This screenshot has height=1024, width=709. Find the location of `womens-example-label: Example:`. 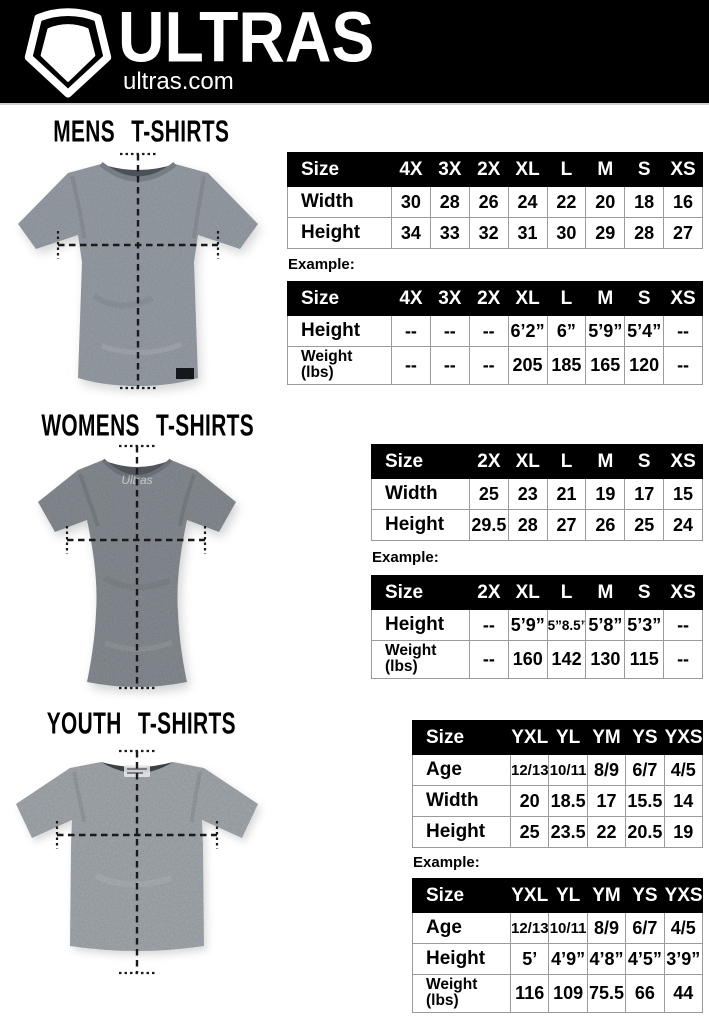

womens-example-label: Example: is located at coordinates (405, 557).